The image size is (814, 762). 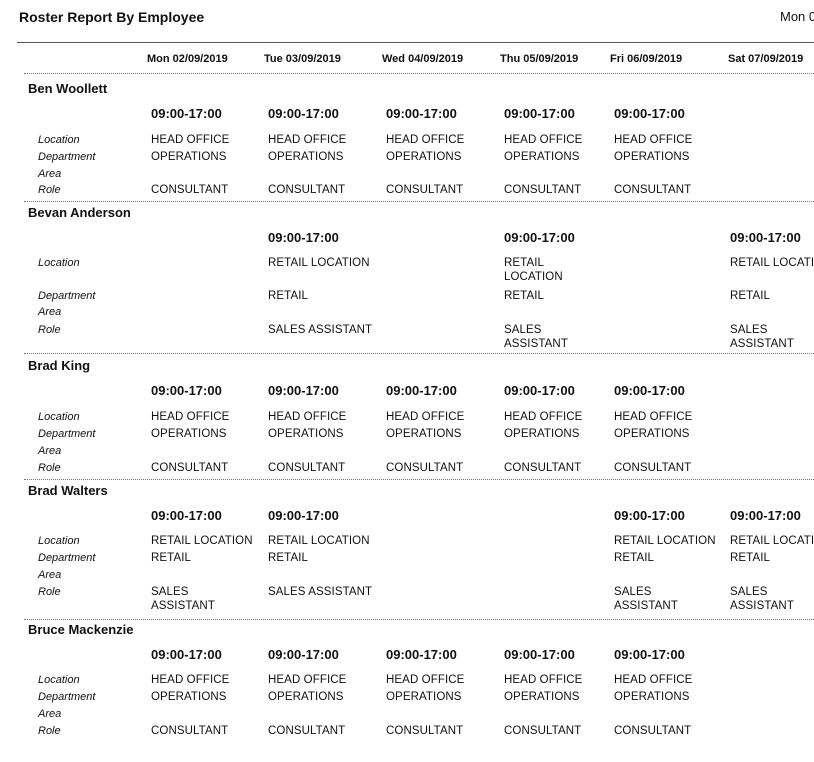 What do you see at coordinates (112, 17) in the screenshot?
I see `report-title: Roster Report By Employee` at bounding box center [112, 17].